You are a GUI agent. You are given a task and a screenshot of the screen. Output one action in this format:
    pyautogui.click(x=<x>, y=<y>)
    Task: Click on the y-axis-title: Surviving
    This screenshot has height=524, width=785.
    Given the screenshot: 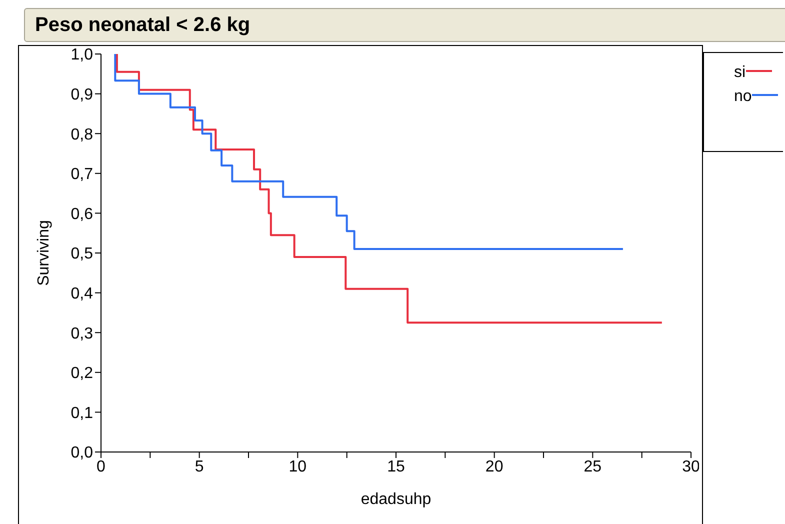 What is the action you would take?
    pyautogui.click(x=44, y=253)
    